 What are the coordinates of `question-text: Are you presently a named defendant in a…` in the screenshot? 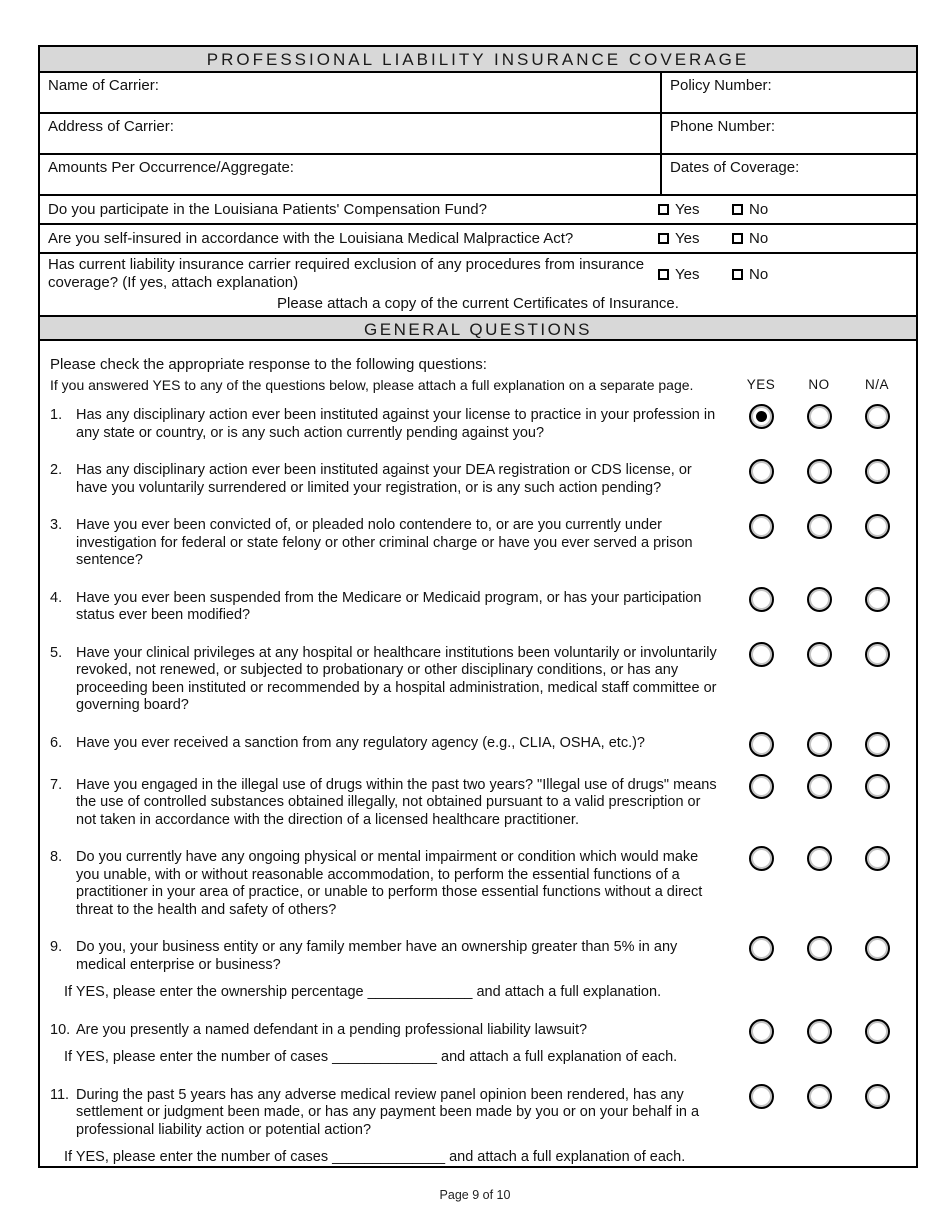 It's located at (332, 1029).